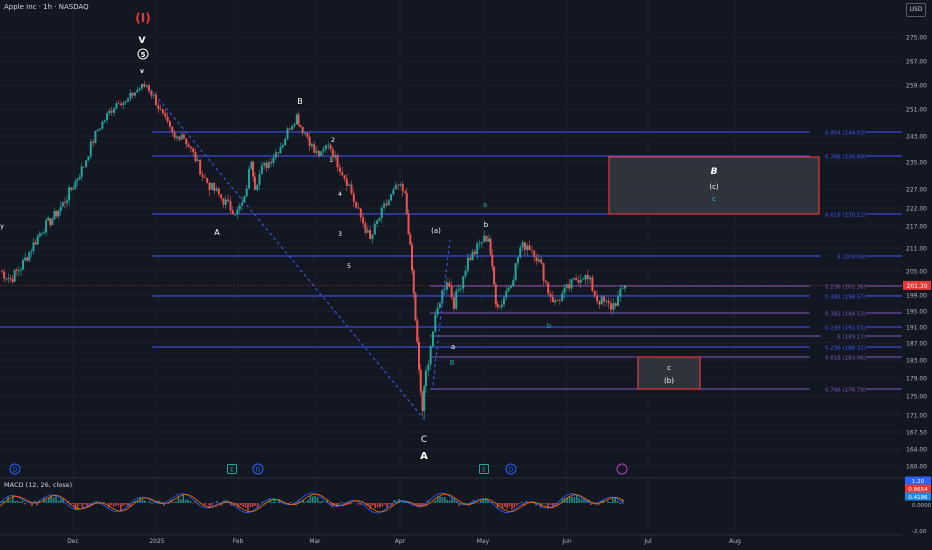 This screenshot has width=932, height=550. I want to click on event-marker-label: E, so click(232, 470).